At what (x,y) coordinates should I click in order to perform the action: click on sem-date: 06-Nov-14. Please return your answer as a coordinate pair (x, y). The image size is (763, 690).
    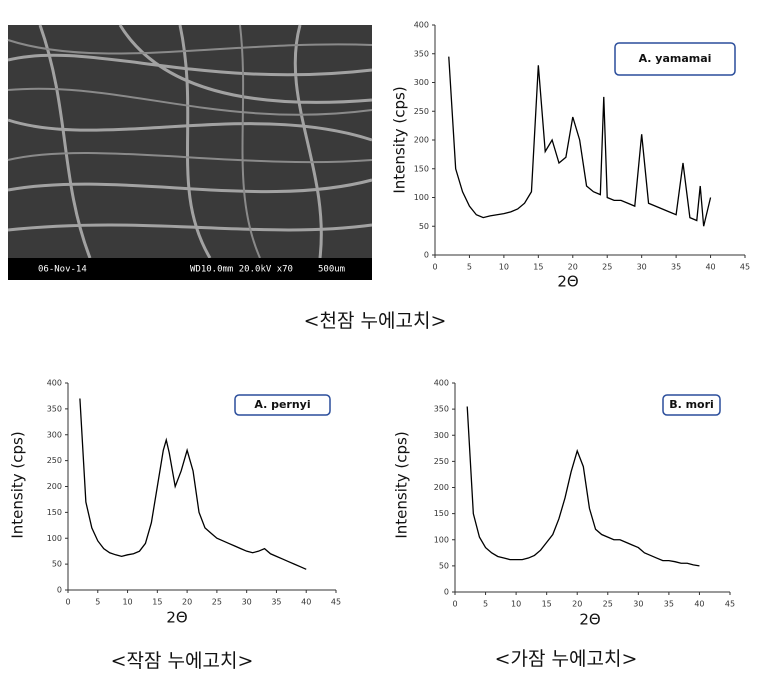
    Looking at the image, I should click on (62, 270).